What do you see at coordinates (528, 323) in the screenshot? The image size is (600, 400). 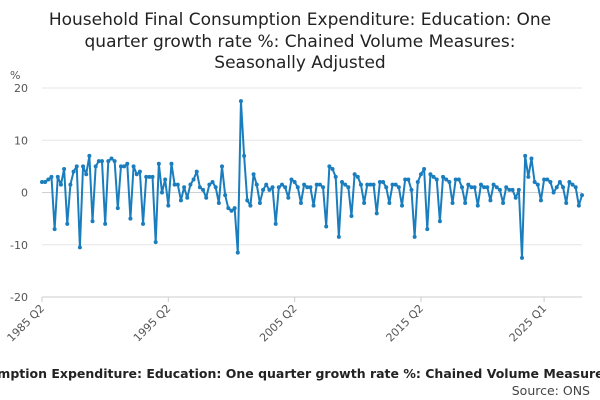 I see `x-tick-label: 2025 Q1` at bounding box center [528, 323].